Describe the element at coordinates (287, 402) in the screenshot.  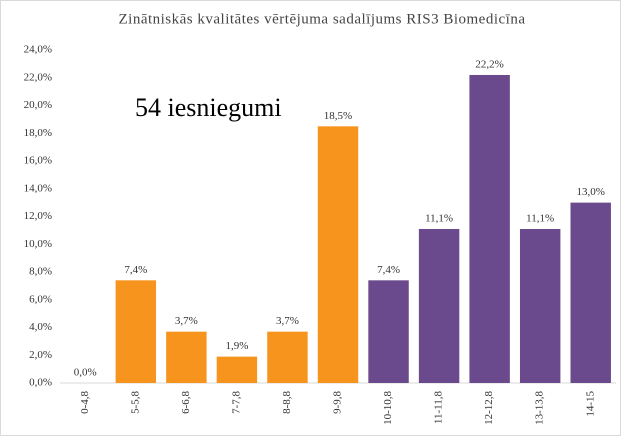
I see `x-tick-label: 8-8,8` at that location.